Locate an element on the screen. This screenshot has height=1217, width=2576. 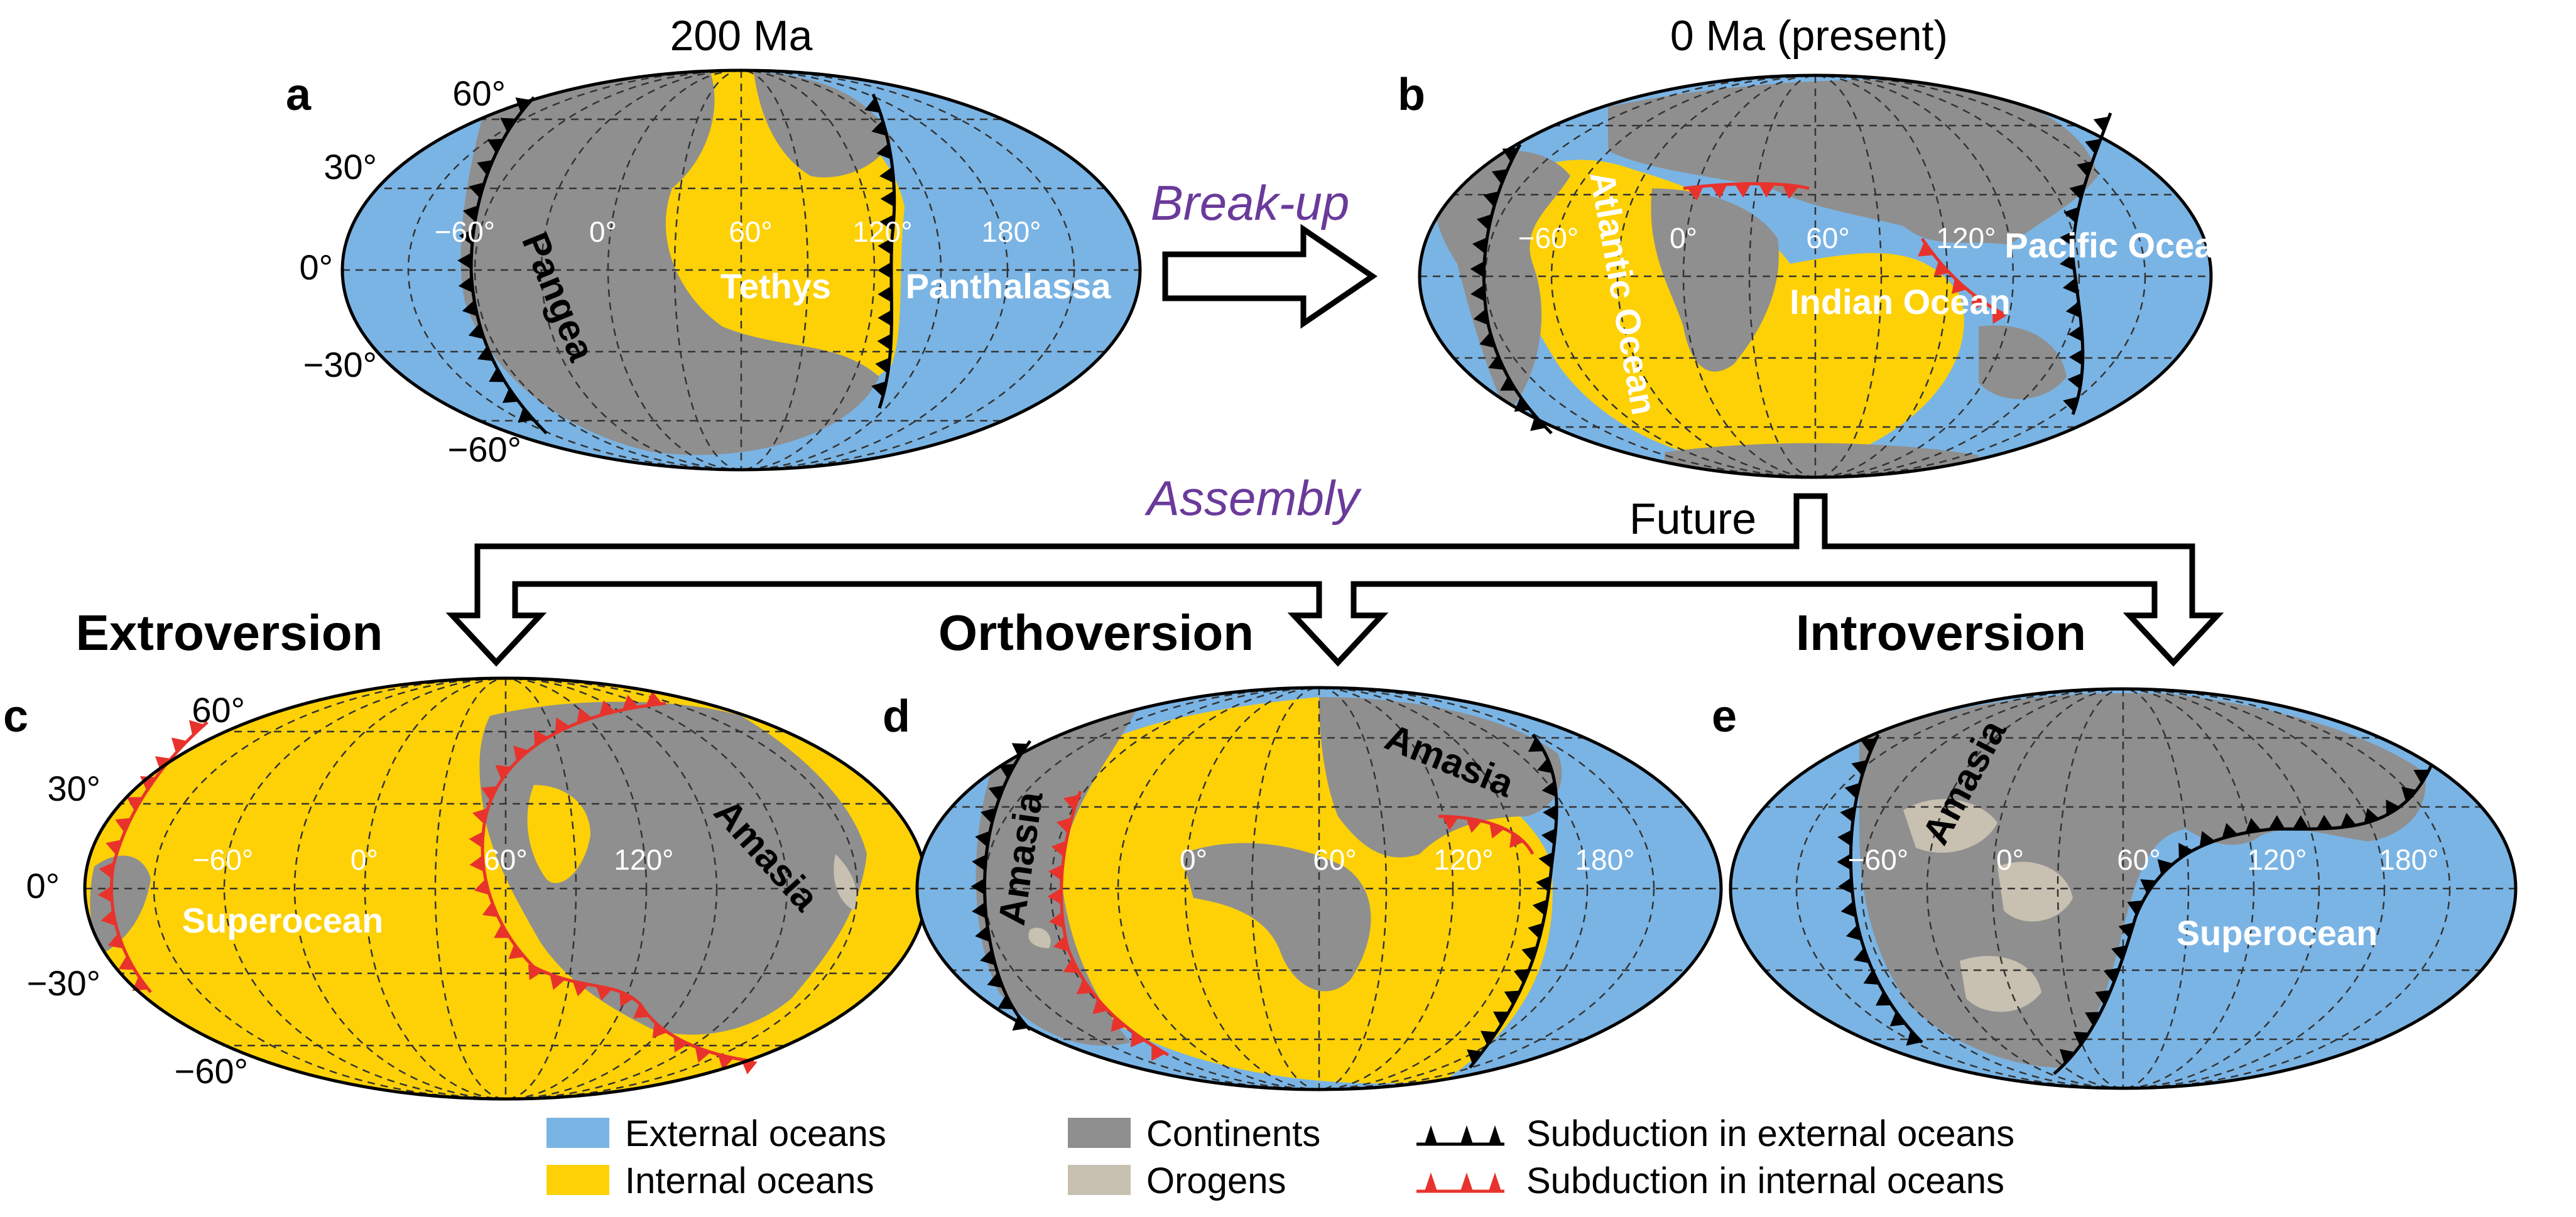
panel-b-lon-120: 120° is located at coordinates (1966, 238).